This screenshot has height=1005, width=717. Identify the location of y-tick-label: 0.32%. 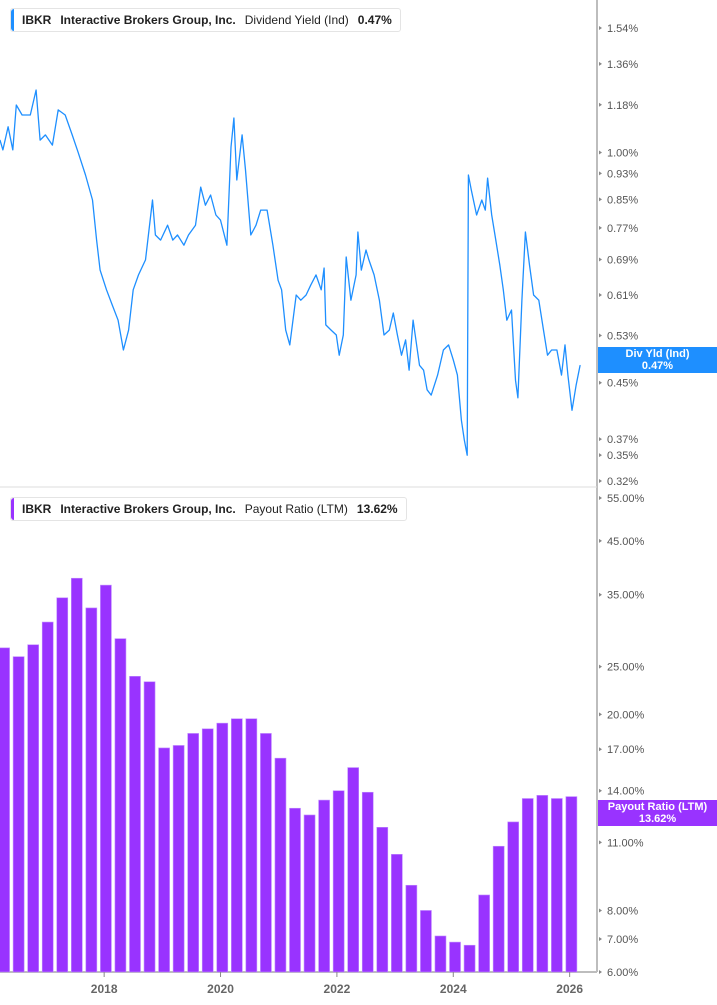
(622, 482).